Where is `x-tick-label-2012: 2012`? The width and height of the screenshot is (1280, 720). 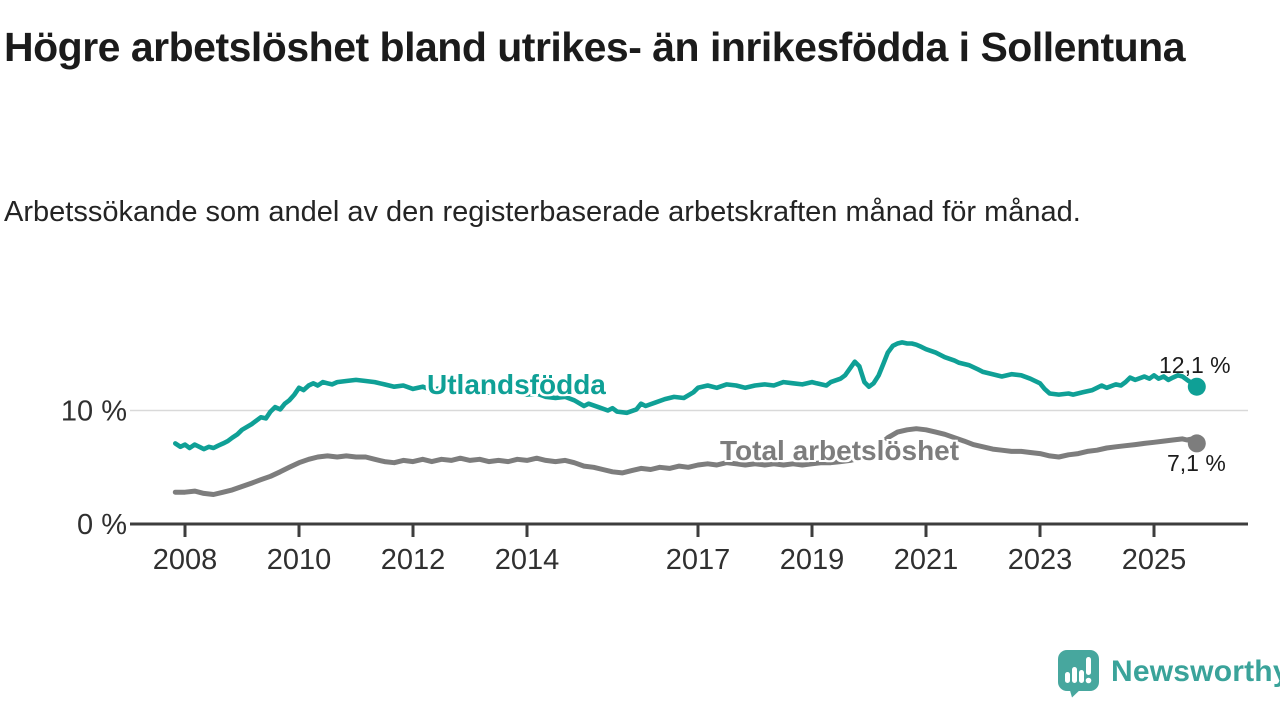
x-tick-label-2012: 2012 is located at coordinates (413, 560).